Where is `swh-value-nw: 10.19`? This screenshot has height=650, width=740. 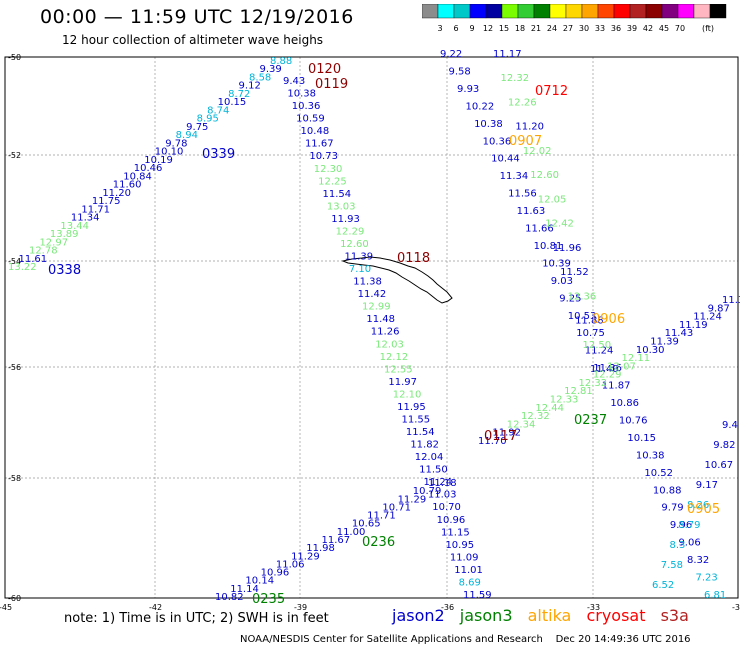 swh-value-nw: 10.19 is located at coordinates (158, 160).